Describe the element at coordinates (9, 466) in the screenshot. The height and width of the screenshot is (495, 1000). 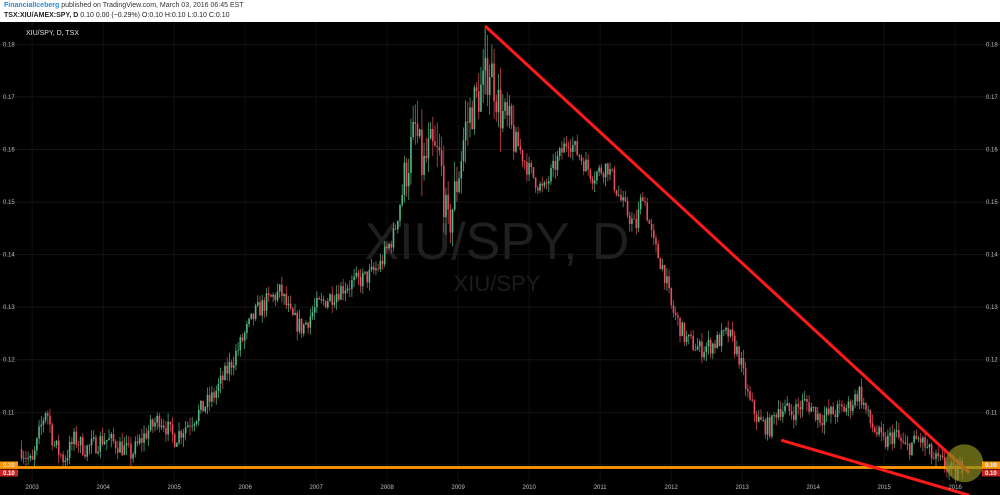
I see `y-tick-label-left: 0.10` at that location.